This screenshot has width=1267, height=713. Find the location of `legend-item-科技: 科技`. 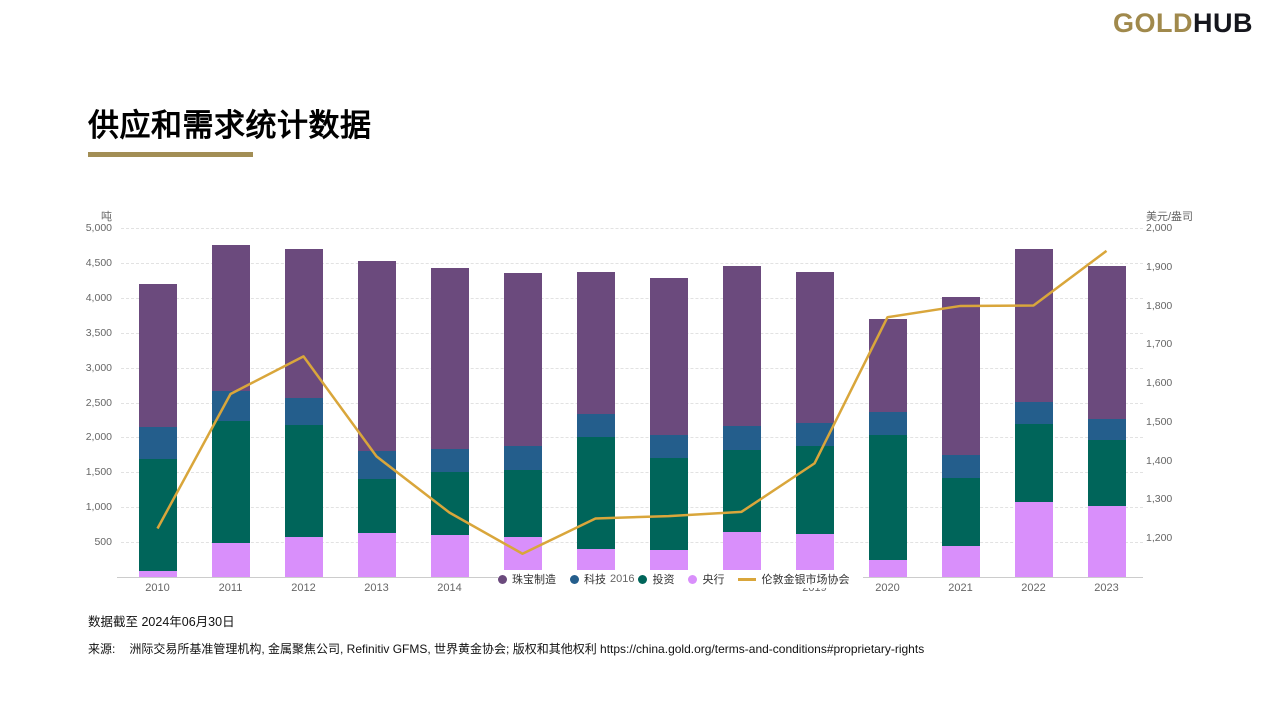

legend-item-科技: 科技 is located at coordinates (588, 579).